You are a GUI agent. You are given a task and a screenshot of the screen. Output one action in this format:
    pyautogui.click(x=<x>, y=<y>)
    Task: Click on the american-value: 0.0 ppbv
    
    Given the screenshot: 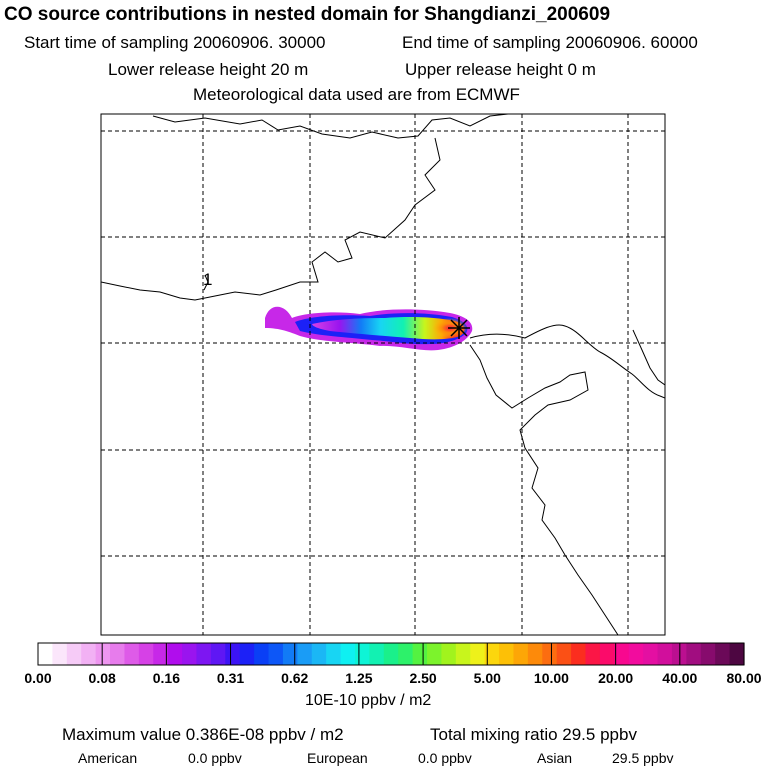 What is the action you would take?
    pyautogui.click(x=215, y=758)
    